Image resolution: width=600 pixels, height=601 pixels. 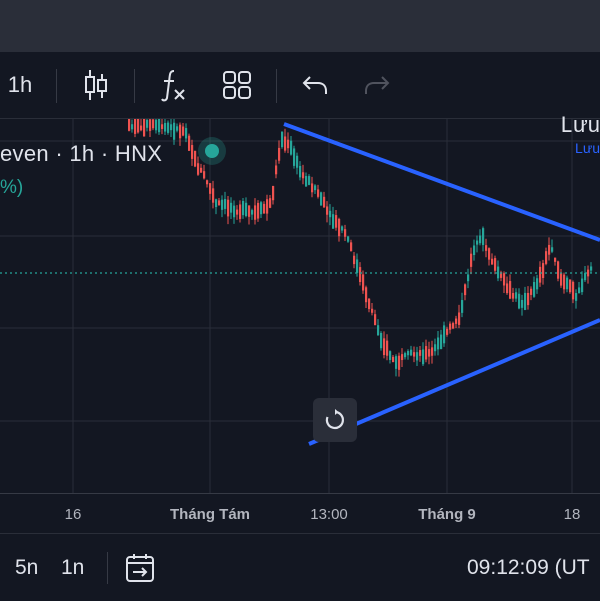 I want to click on time-axis: 16 Tháng Tám 13:00 Tháng 9 18, so click(x=300, y=513).